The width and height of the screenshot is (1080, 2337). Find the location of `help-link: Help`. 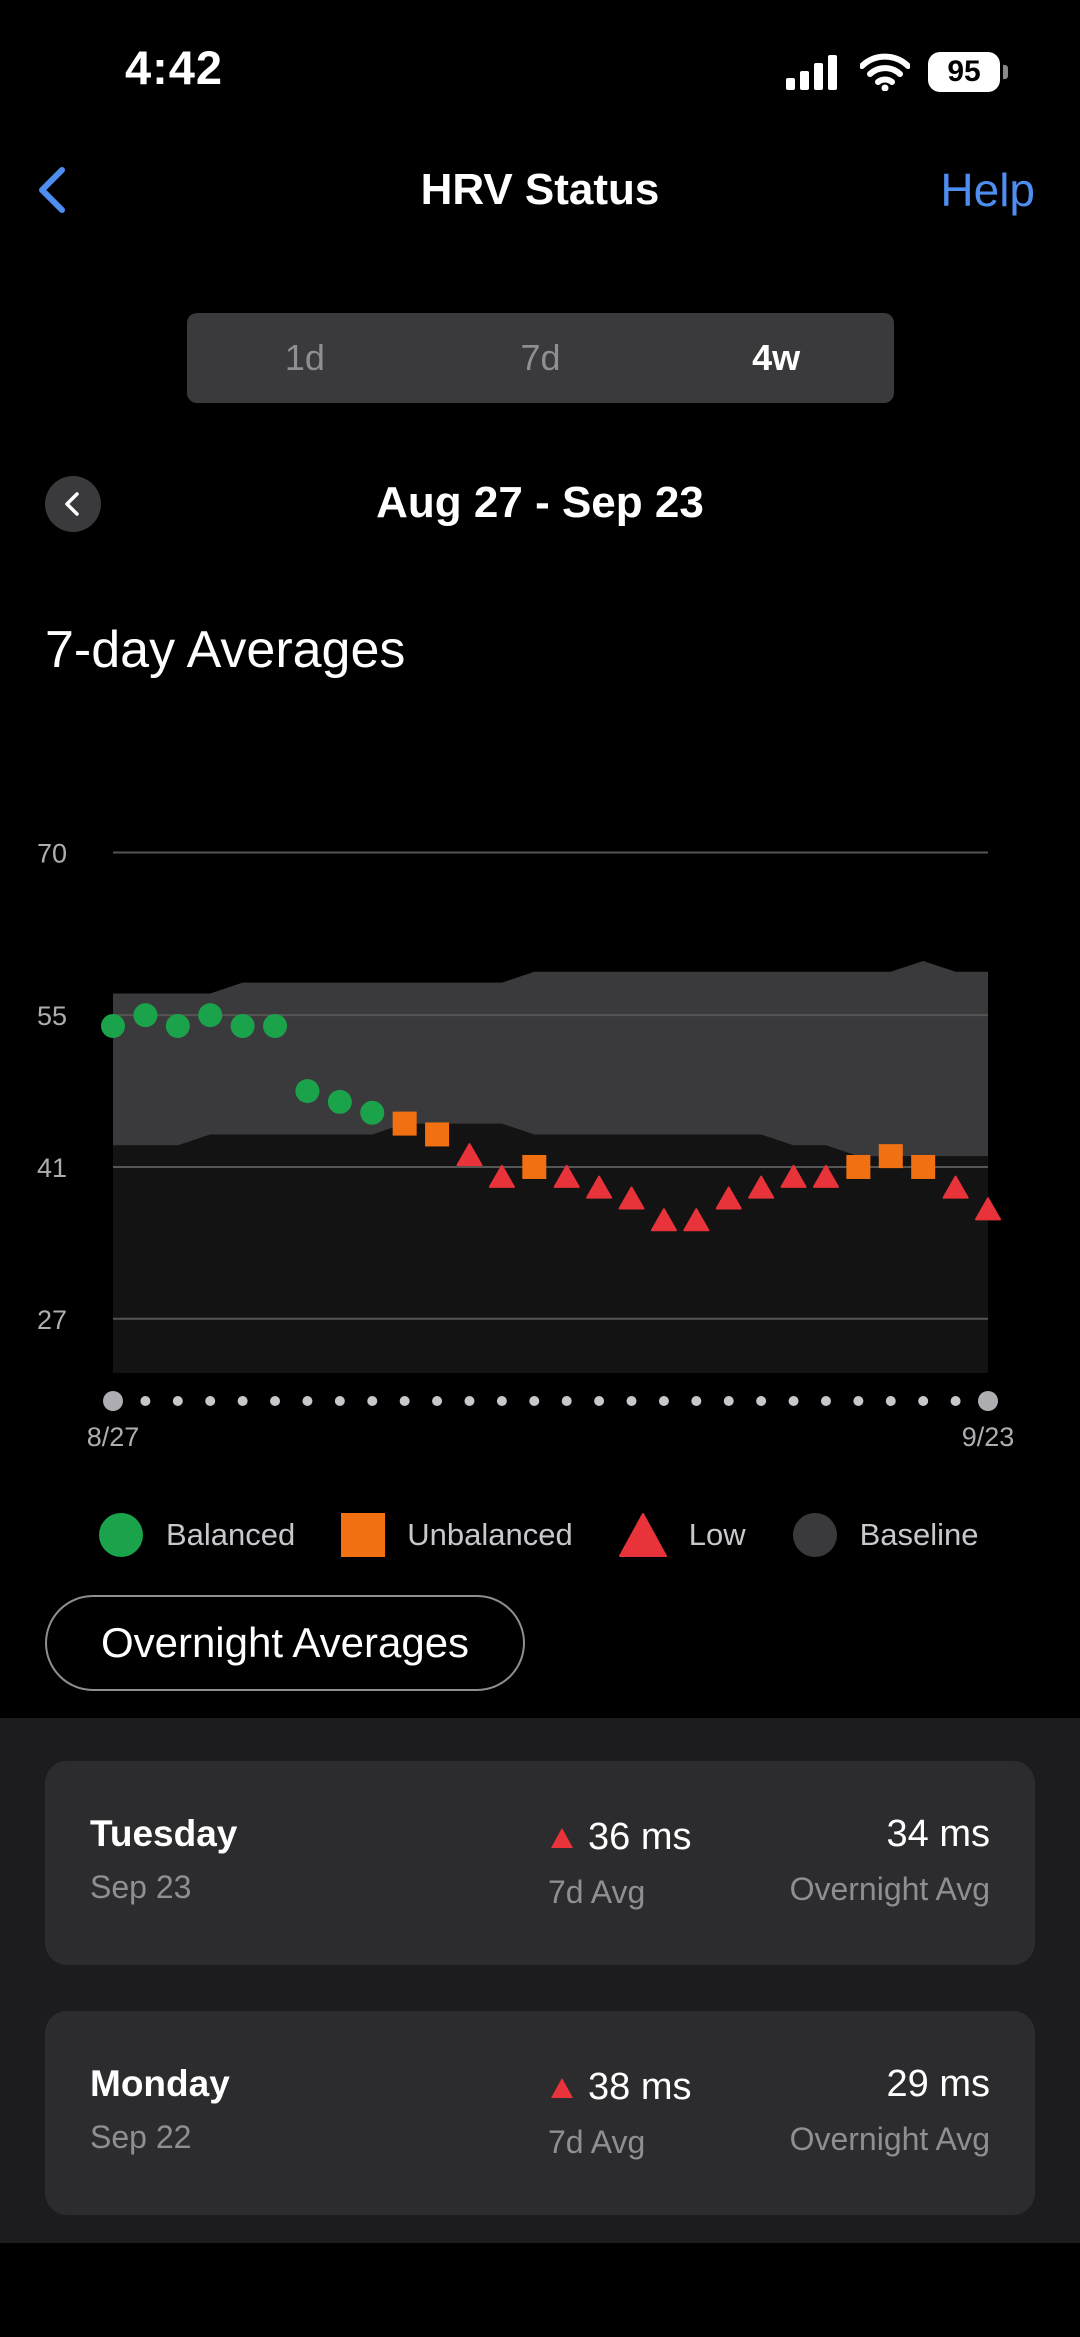

help-link: Help is located at coordinates (987, 190).